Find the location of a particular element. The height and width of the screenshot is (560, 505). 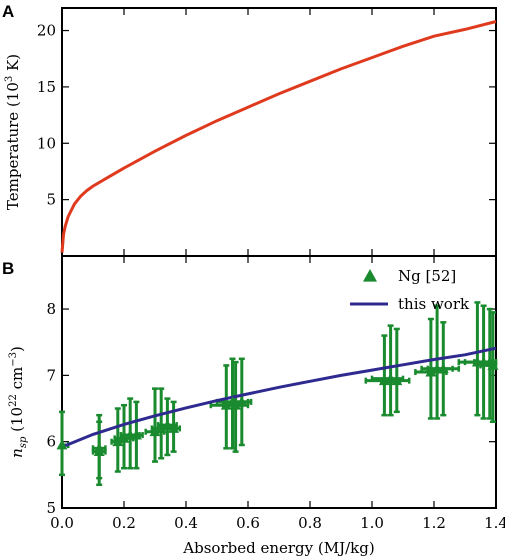

panel-b-x-tick-label: 0.2 is located at coordinates (124, 523).